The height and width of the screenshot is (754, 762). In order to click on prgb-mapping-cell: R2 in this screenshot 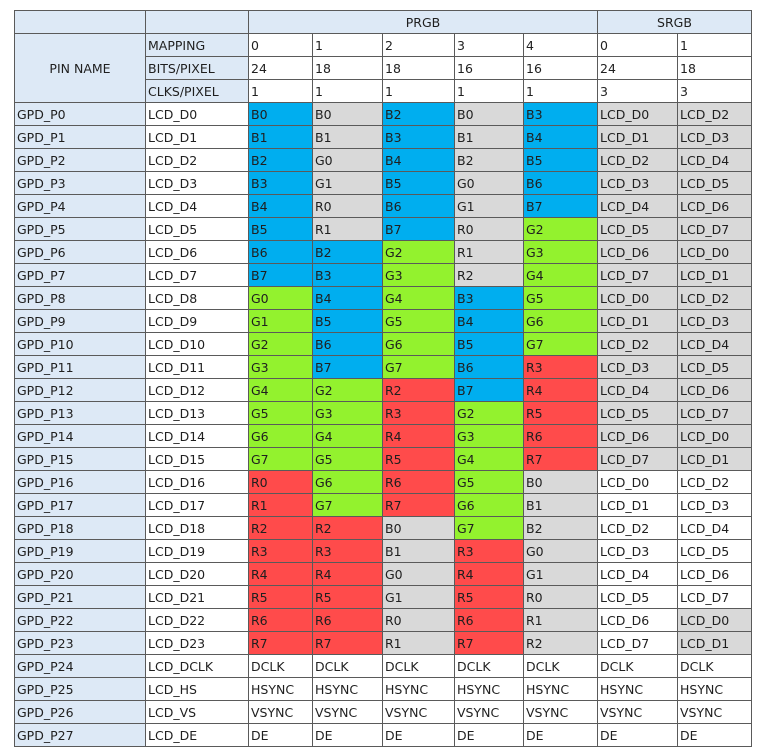, I will do `click(489, 275)`.